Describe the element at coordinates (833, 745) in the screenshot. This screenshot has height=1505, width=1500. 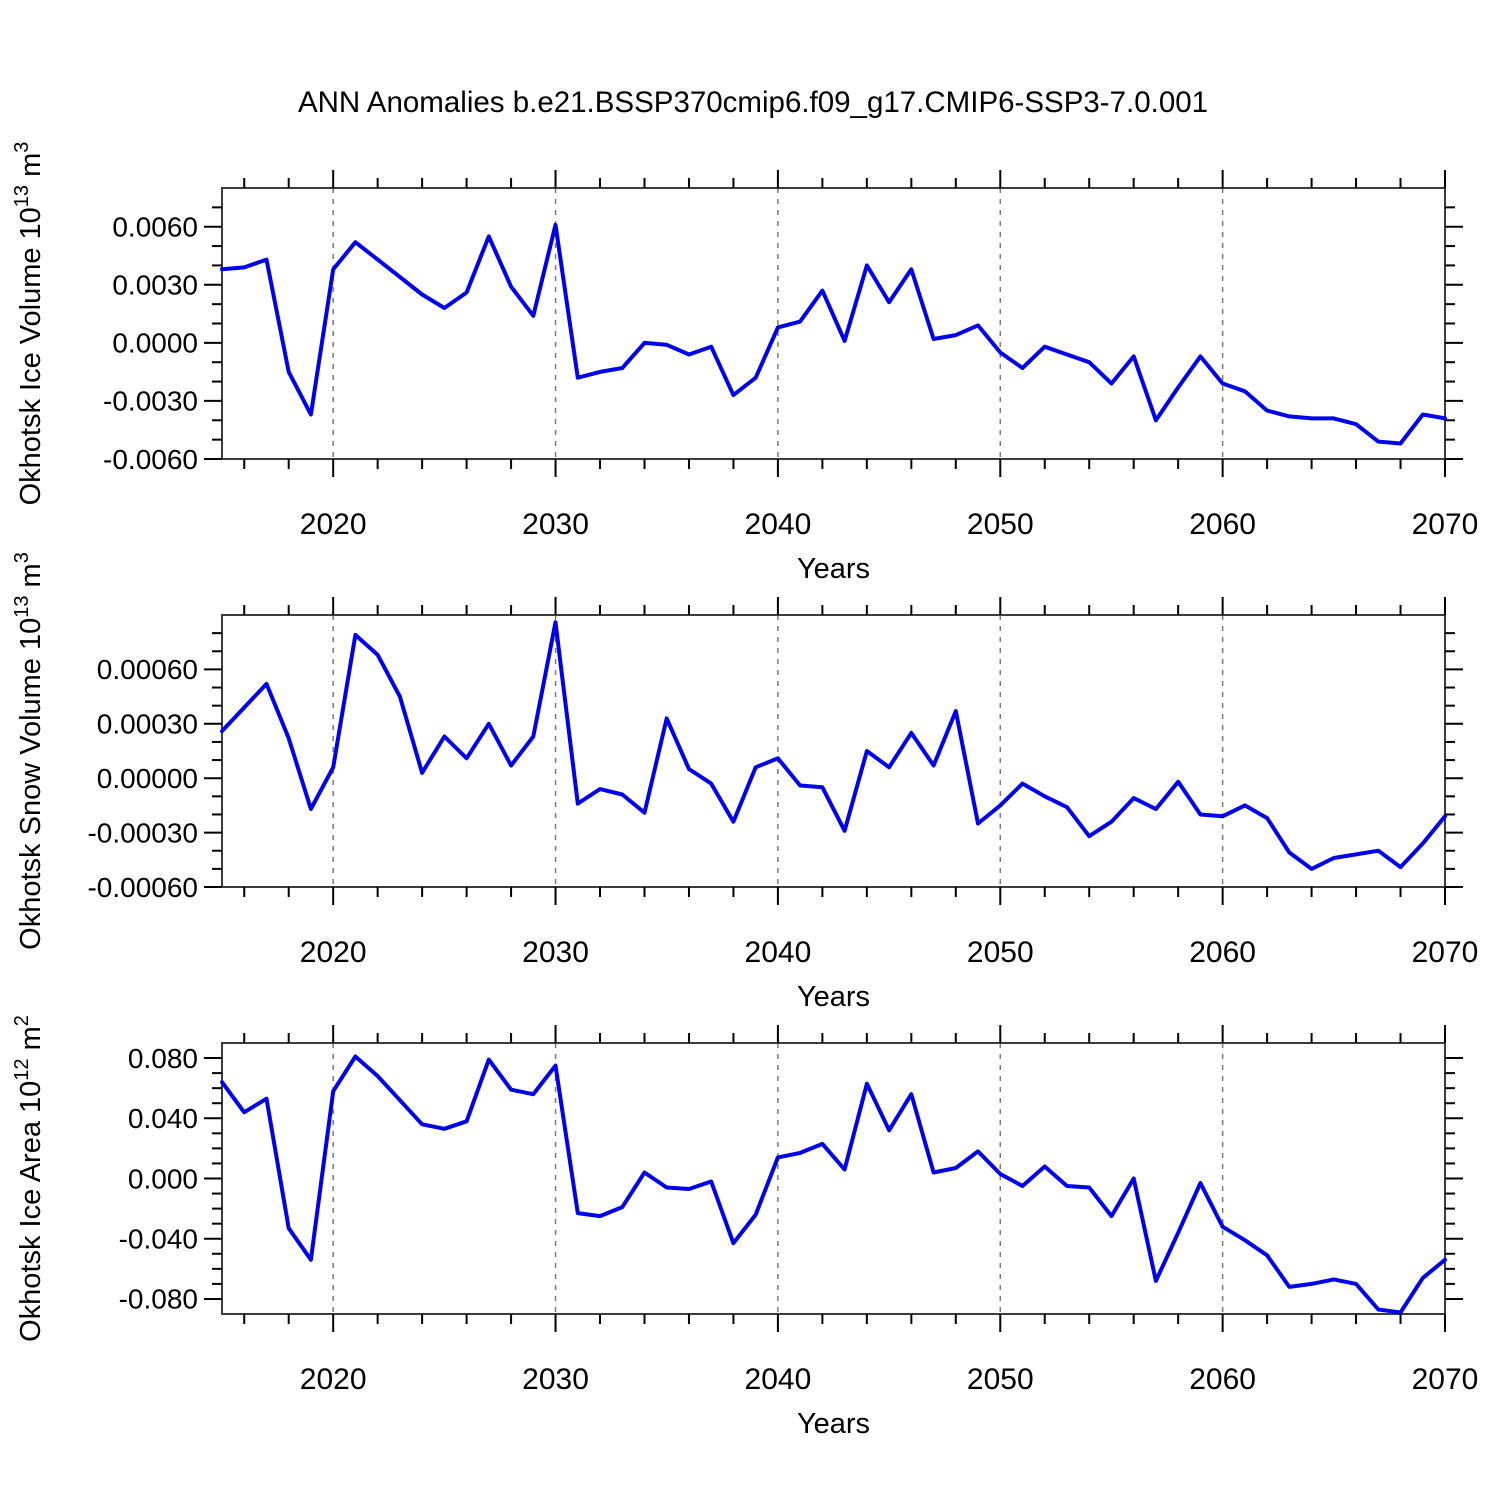
I see `series-line-snow-volume` at that location.